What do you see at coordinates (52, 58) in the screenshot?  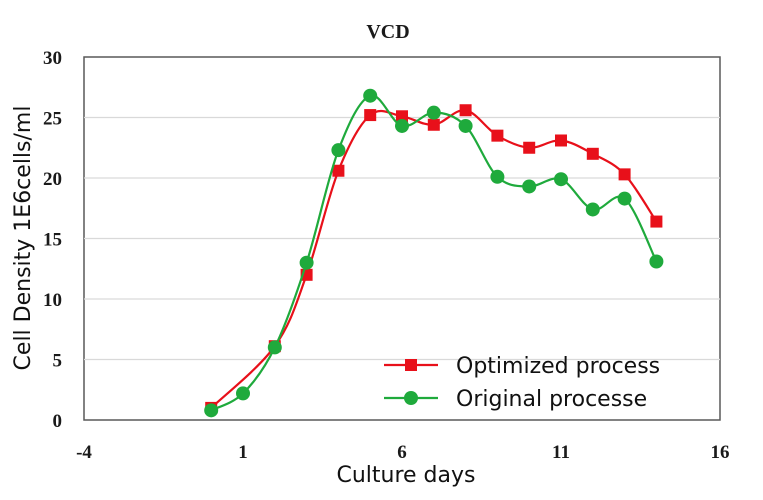 I see `y-tick-label: 30` at bounding box center [52, 58].